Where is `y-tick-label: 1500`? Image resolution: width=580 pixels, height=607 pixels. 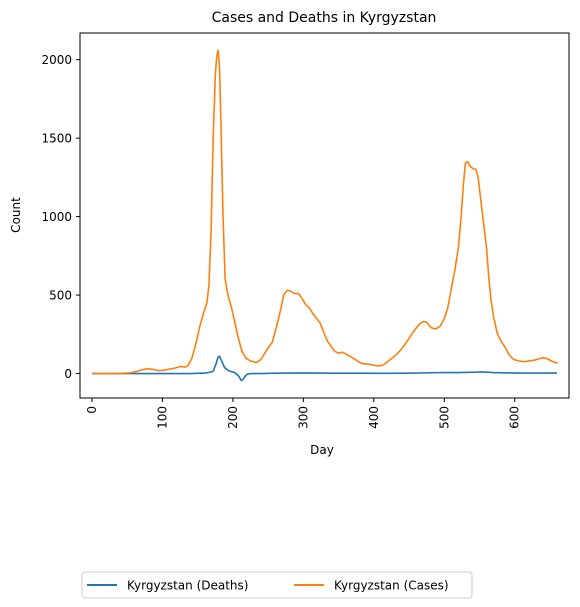
y-tick-label: 1500 is located at coordinates (56, 139).